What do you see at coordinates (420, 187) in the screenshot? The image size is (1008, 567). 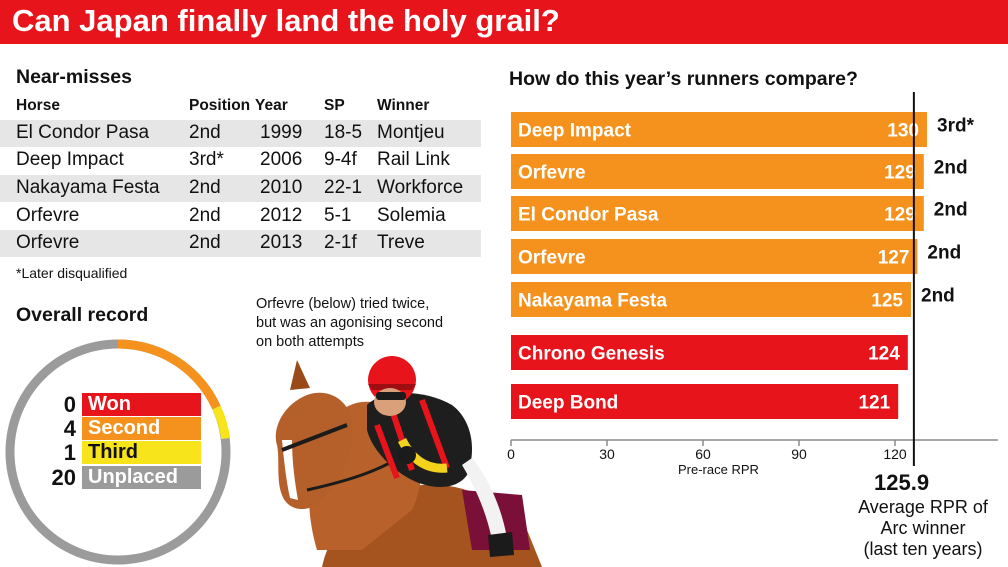 I see `cell-winner: Workforce` at bounding box center [420, 187].